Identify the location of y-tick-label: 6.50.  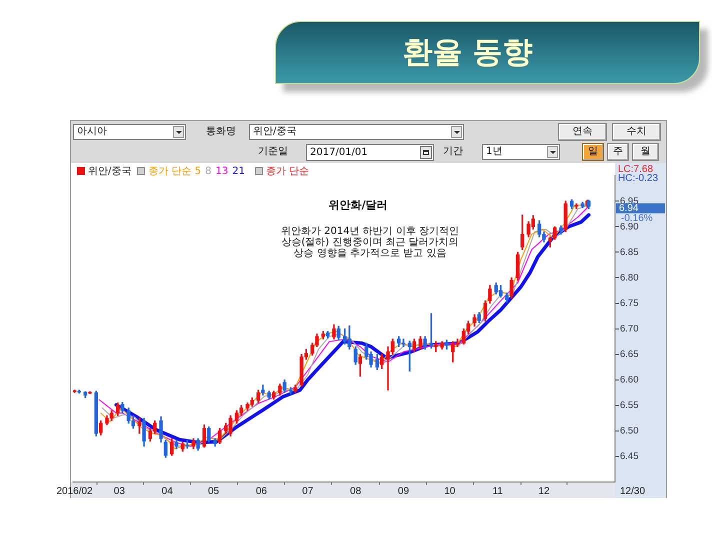
(629, 431).